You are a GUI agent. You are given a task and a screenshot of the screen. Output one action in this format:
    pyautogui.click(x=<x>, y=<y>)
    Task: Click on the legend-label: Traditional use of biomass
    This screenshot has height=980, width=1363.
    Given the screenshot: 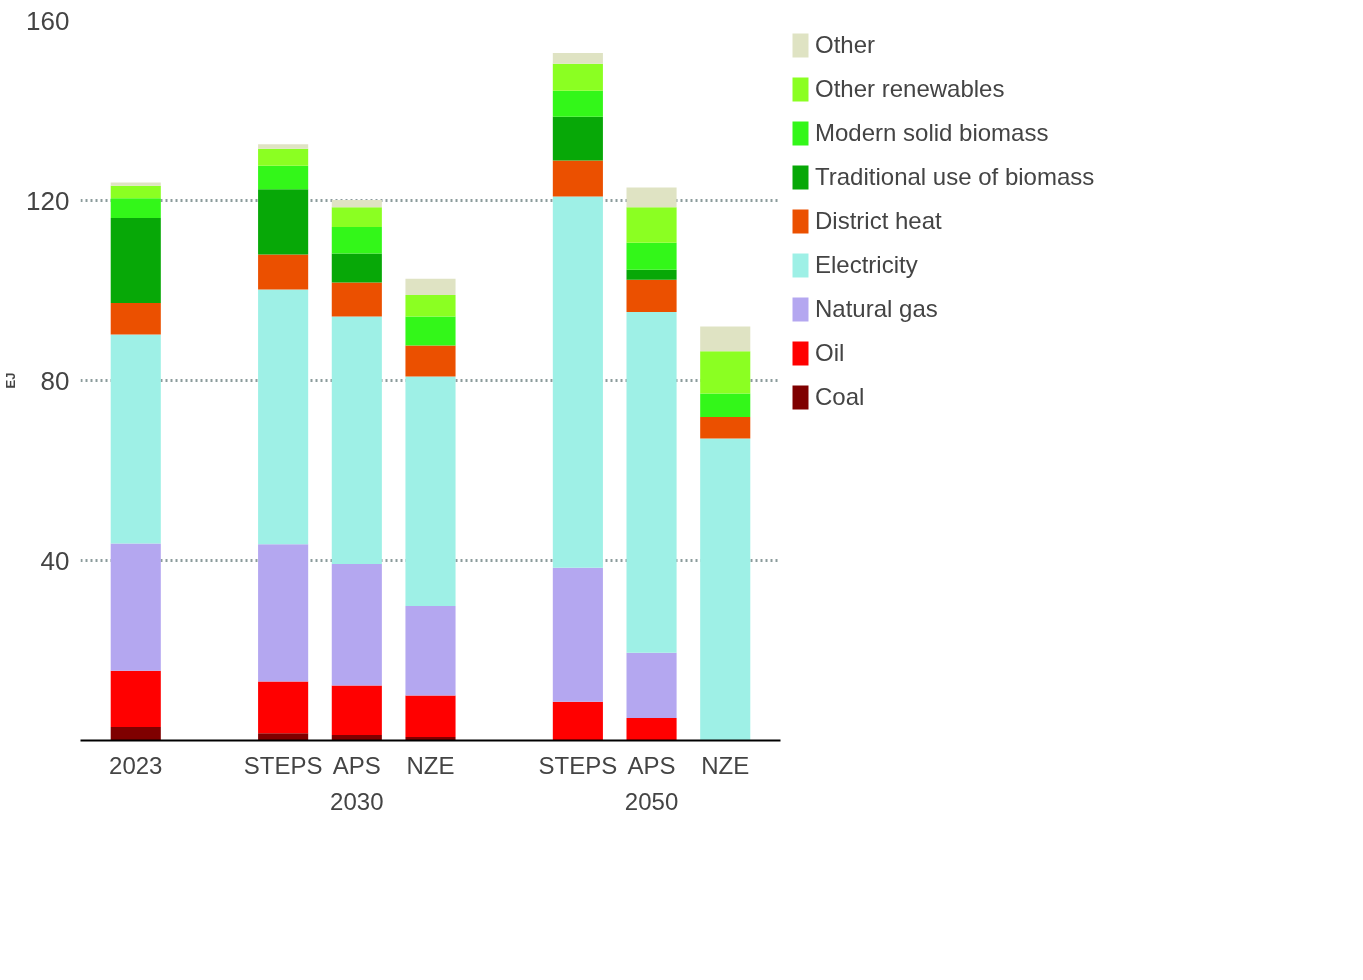 What is the action you would take?
    pyautogui.click(x=955, y=177)
    